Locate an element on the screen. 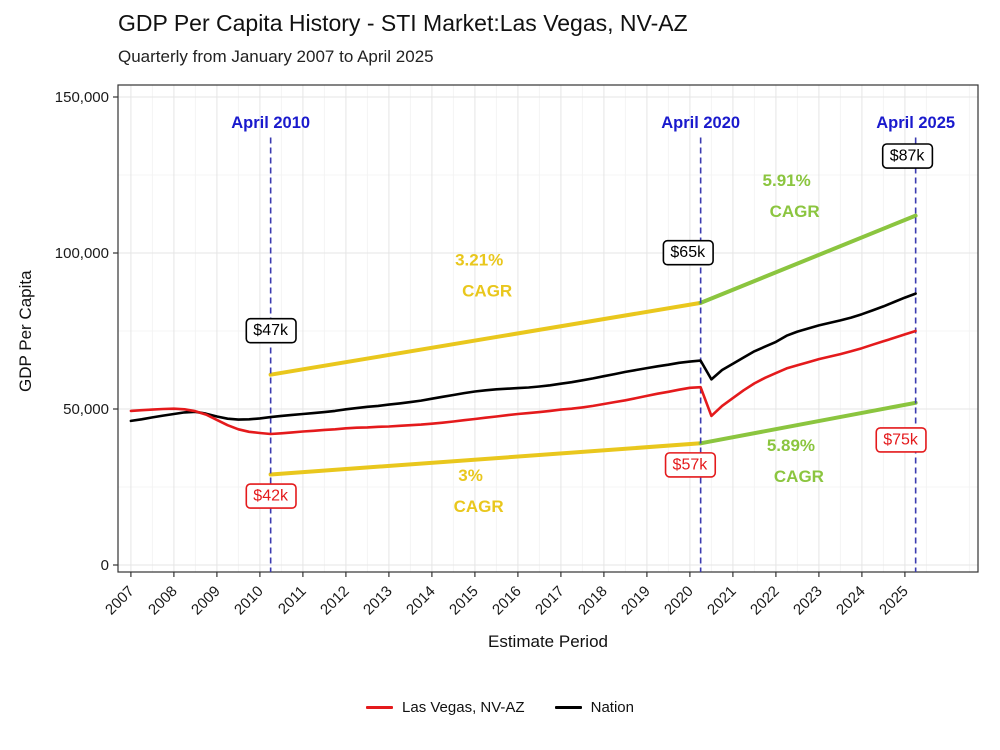 The width and height of the screenshot is (1000, 750). svg-text: 2025 is located at coordinates (894, 601).